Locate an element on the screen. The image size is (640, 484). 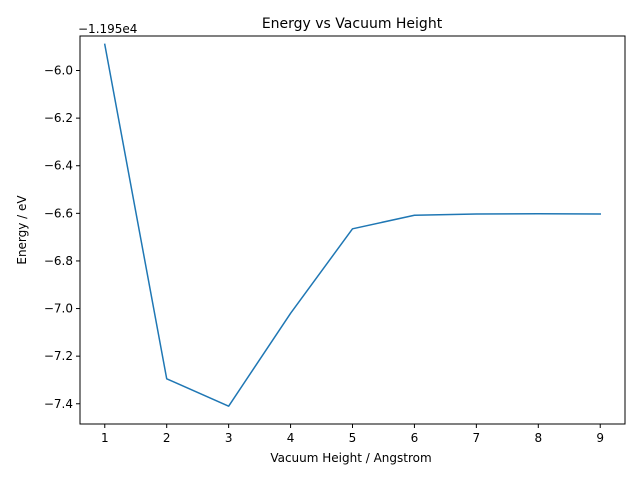
y-tick-label: −6.4 is located at coordinates (58, 166).